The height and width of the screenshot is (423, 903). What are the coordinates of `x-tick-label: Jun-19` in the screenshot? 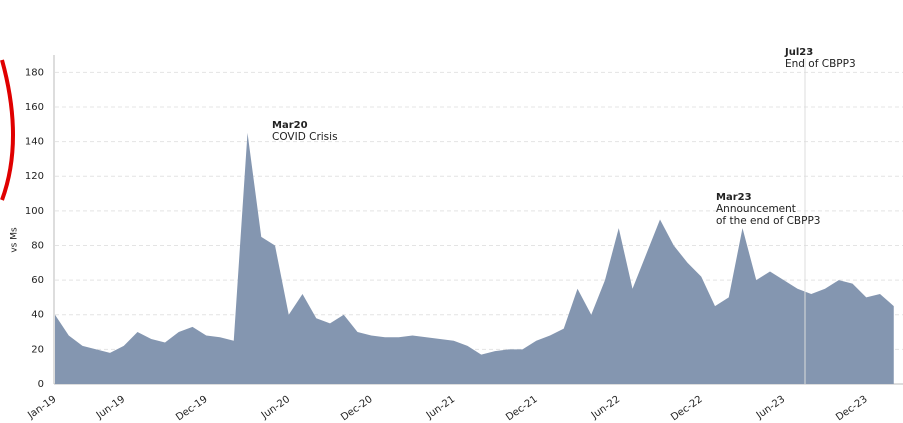 It's located at (110, 408).